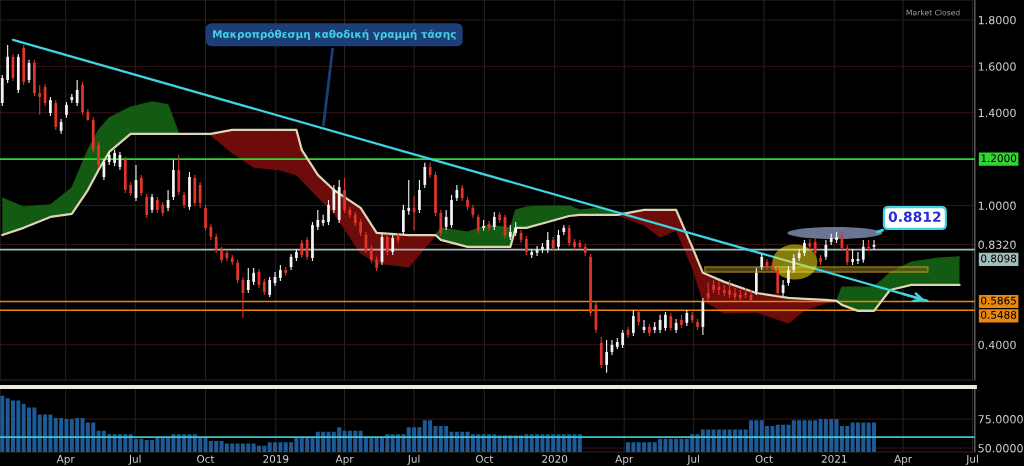 The image size is (1024, 466). Describe the element at coordinates (999, 314) in the screenshot. I see `ref-line-label: 0.5488` at that location.